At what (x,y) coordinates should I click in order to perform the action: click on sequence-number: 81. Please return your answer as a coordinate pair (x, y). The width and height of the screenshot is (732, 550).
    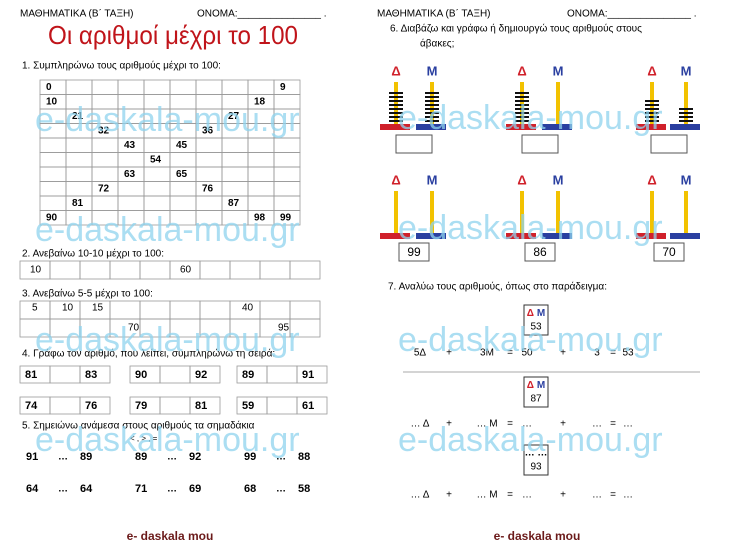
    Looking at the image, I should click on (31, 375).